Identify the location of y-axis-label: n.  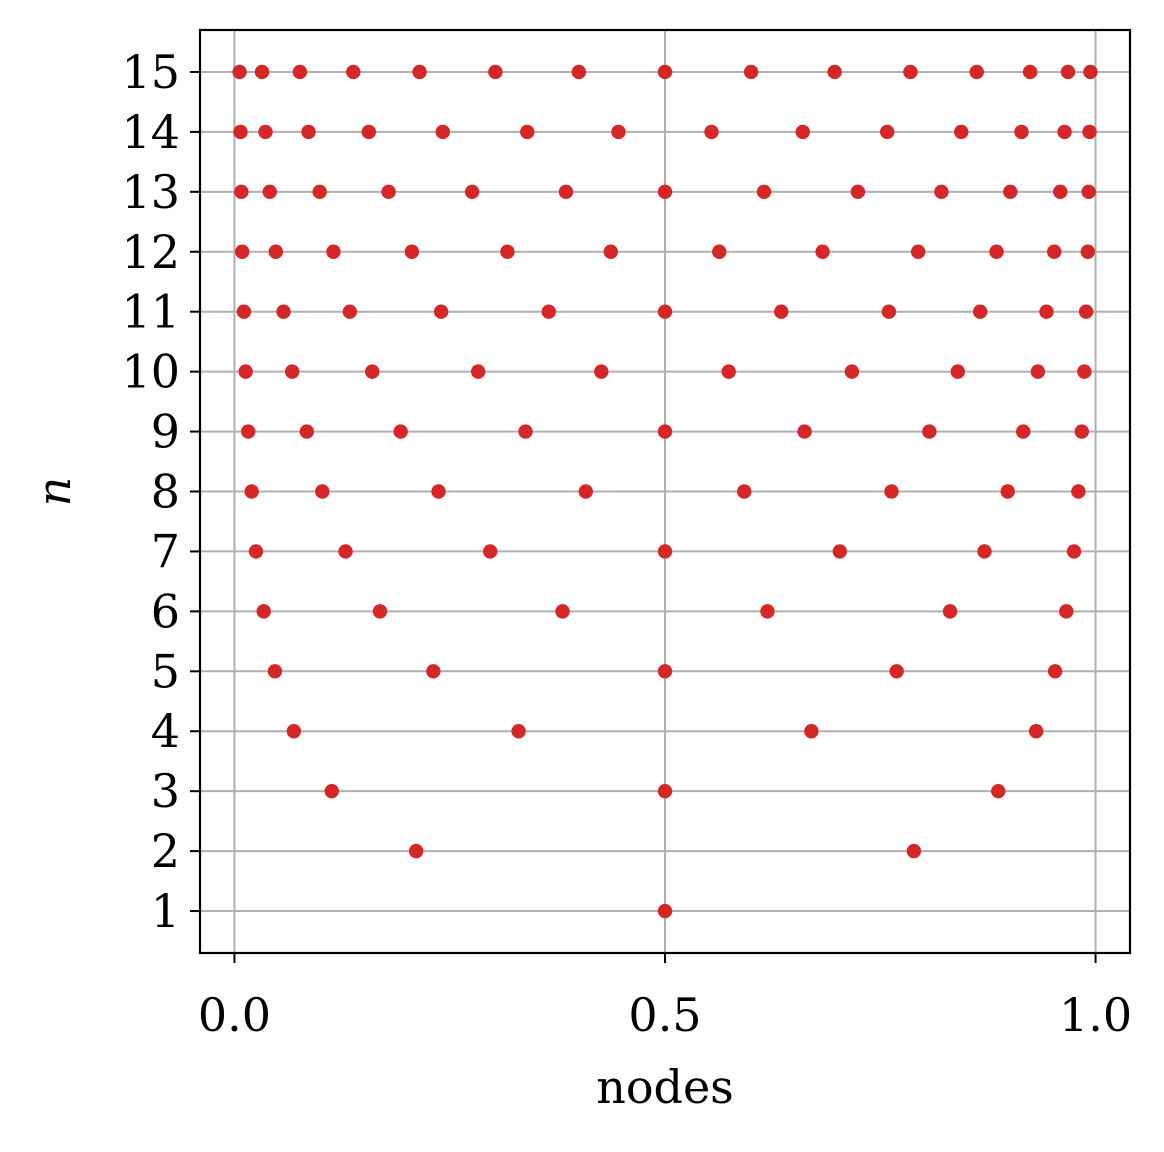
(54, 492).